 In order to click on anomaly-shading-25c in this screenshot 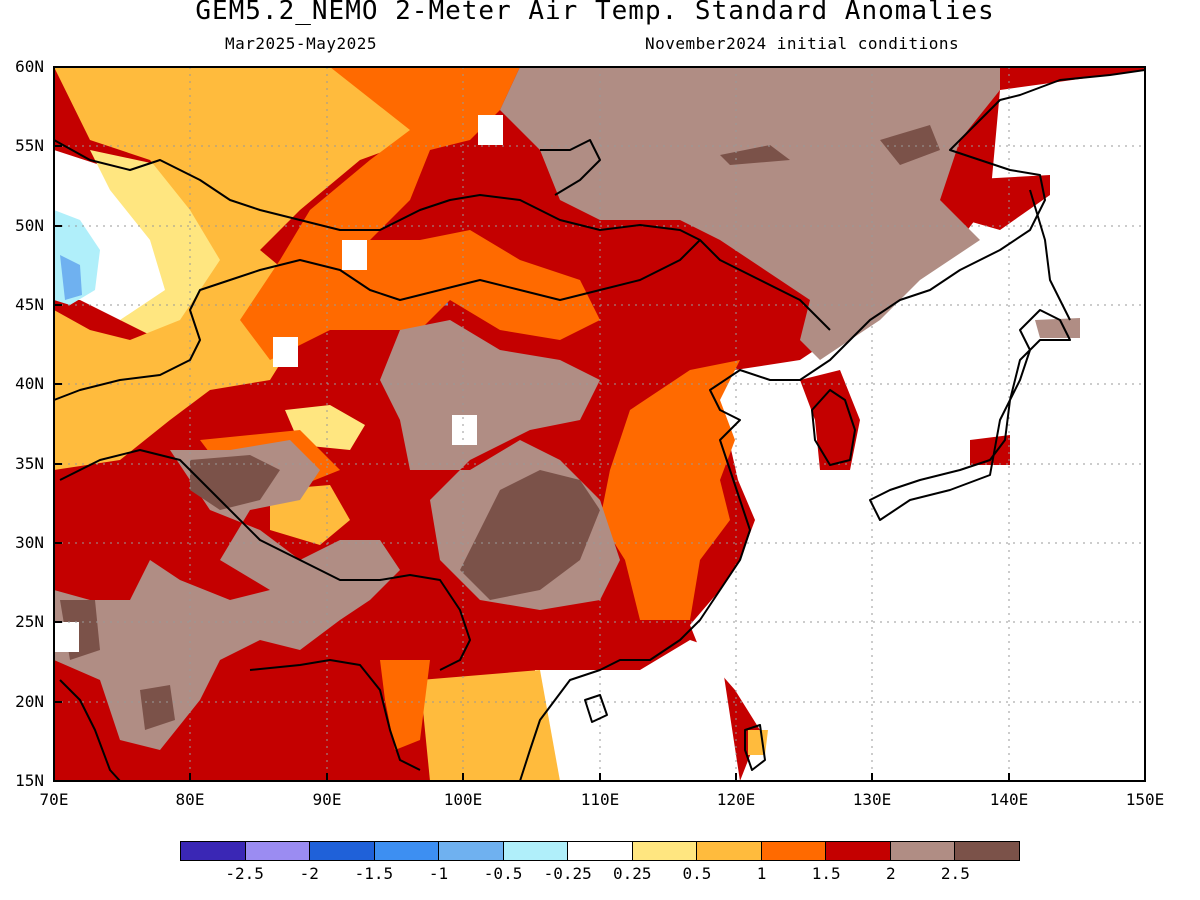, I will do `click(910, 145)`.